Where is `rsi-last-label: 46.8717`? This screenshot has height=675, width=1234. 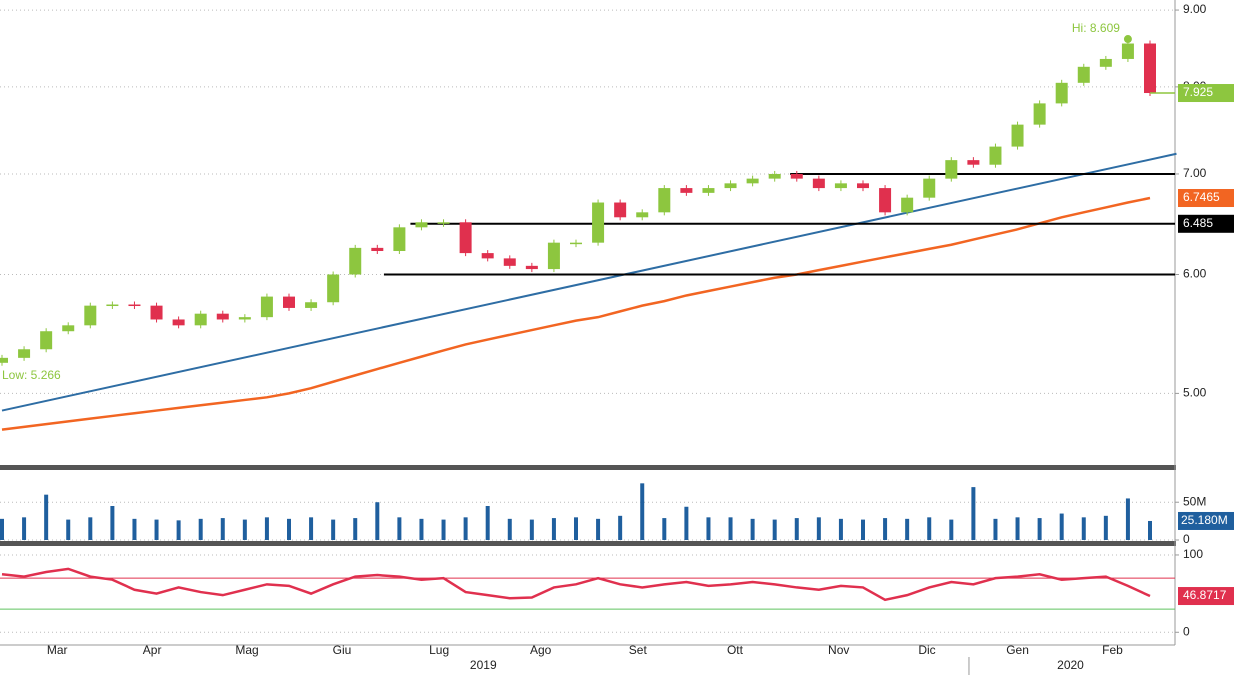
rsi-last-label: 46.8717 is located at coordinates (1205, 595).